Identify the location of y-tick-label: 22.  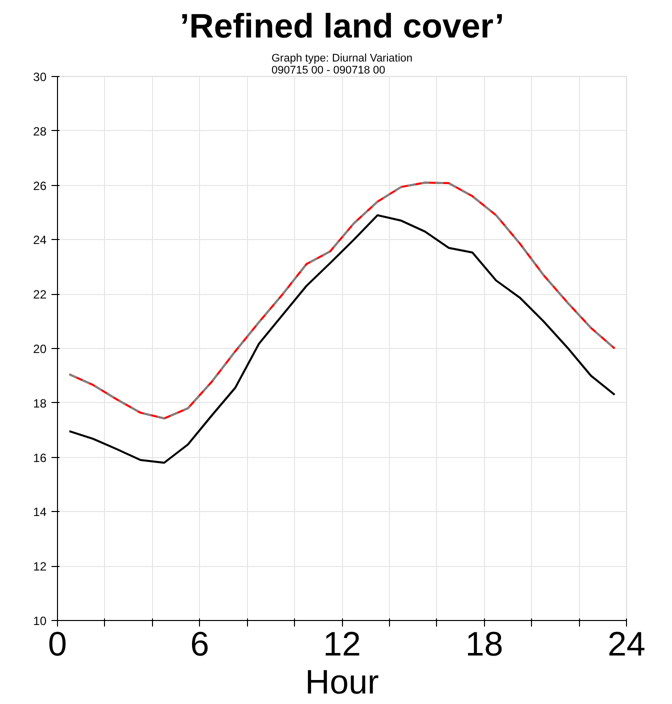
(40, 295).